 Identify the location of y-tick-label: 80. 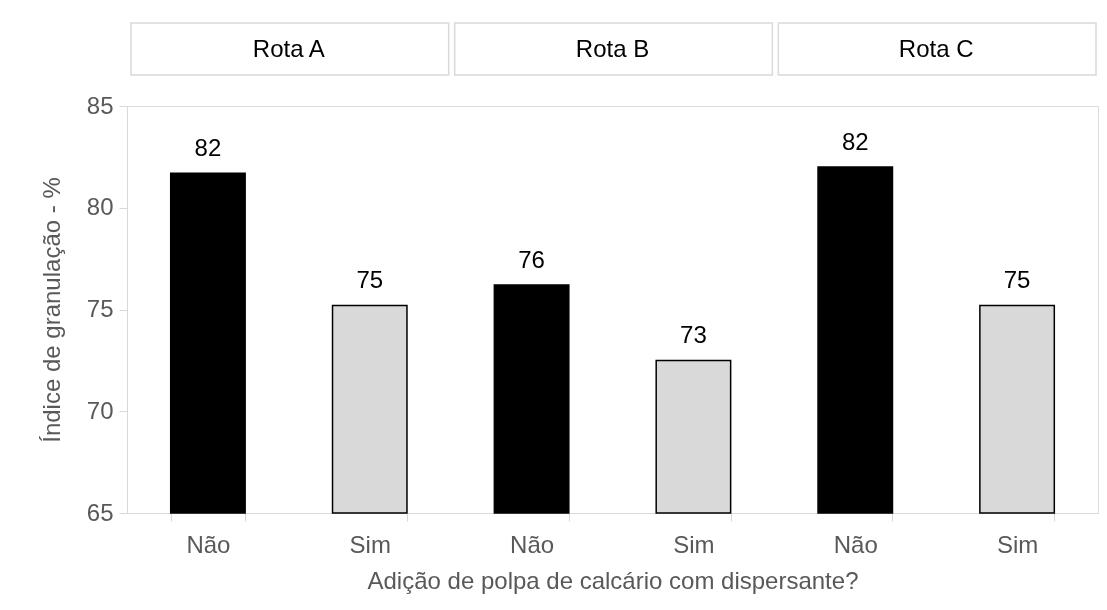
(100, 207).